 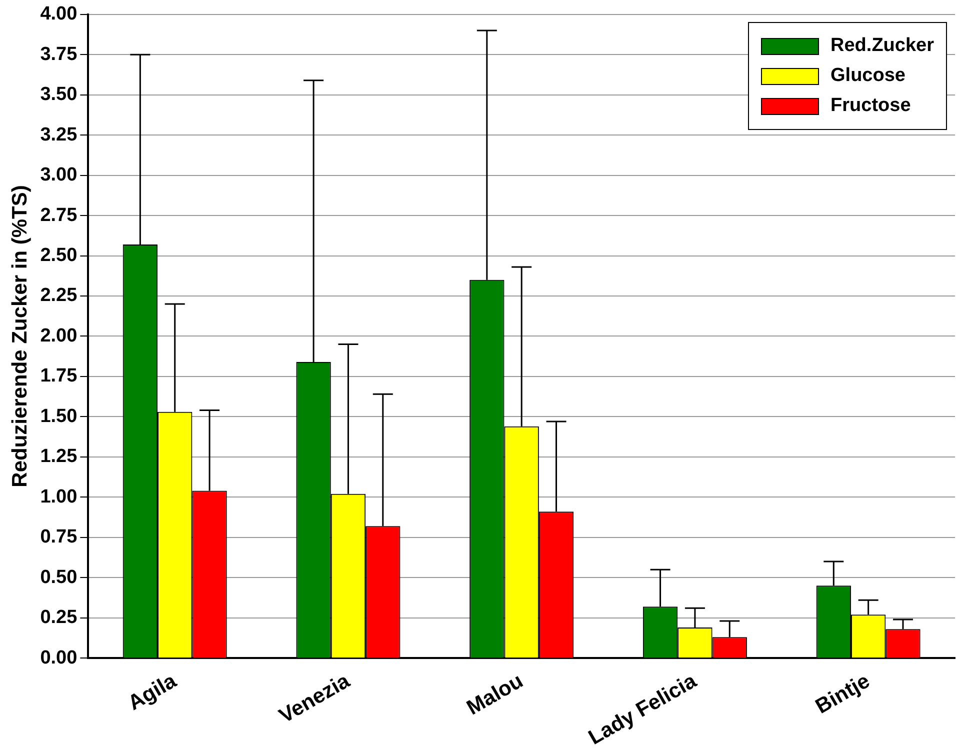 I want to click on y-tick-label: 3.50, so click(x=59, y=95).